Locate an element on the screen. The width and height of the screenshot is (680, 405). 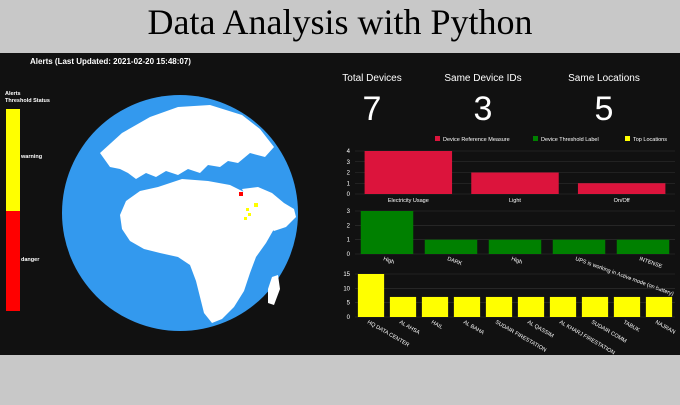
x-tick-label: Light is located at coordinates (515, 201).